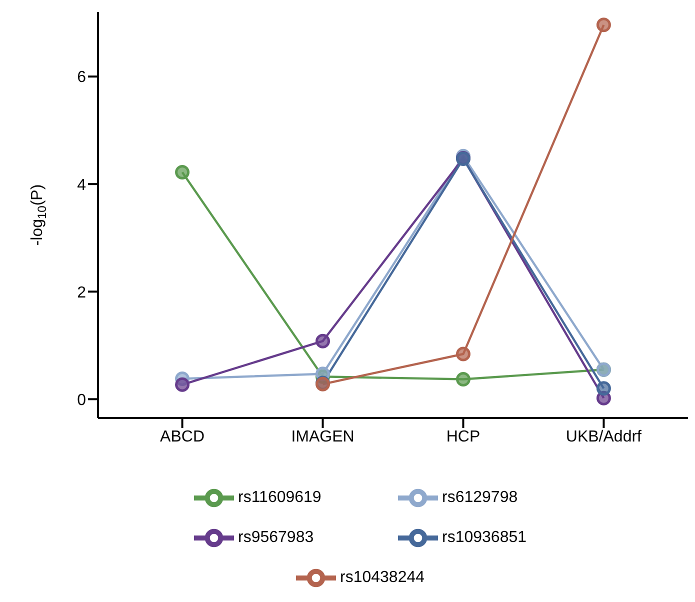 Image resolution: width=695 pixels, height=602 pixels. What do you see at coordinates (485, 538) in the screenshot?
I see `legend-label: rs10936851` at bounding box center [485, 538].